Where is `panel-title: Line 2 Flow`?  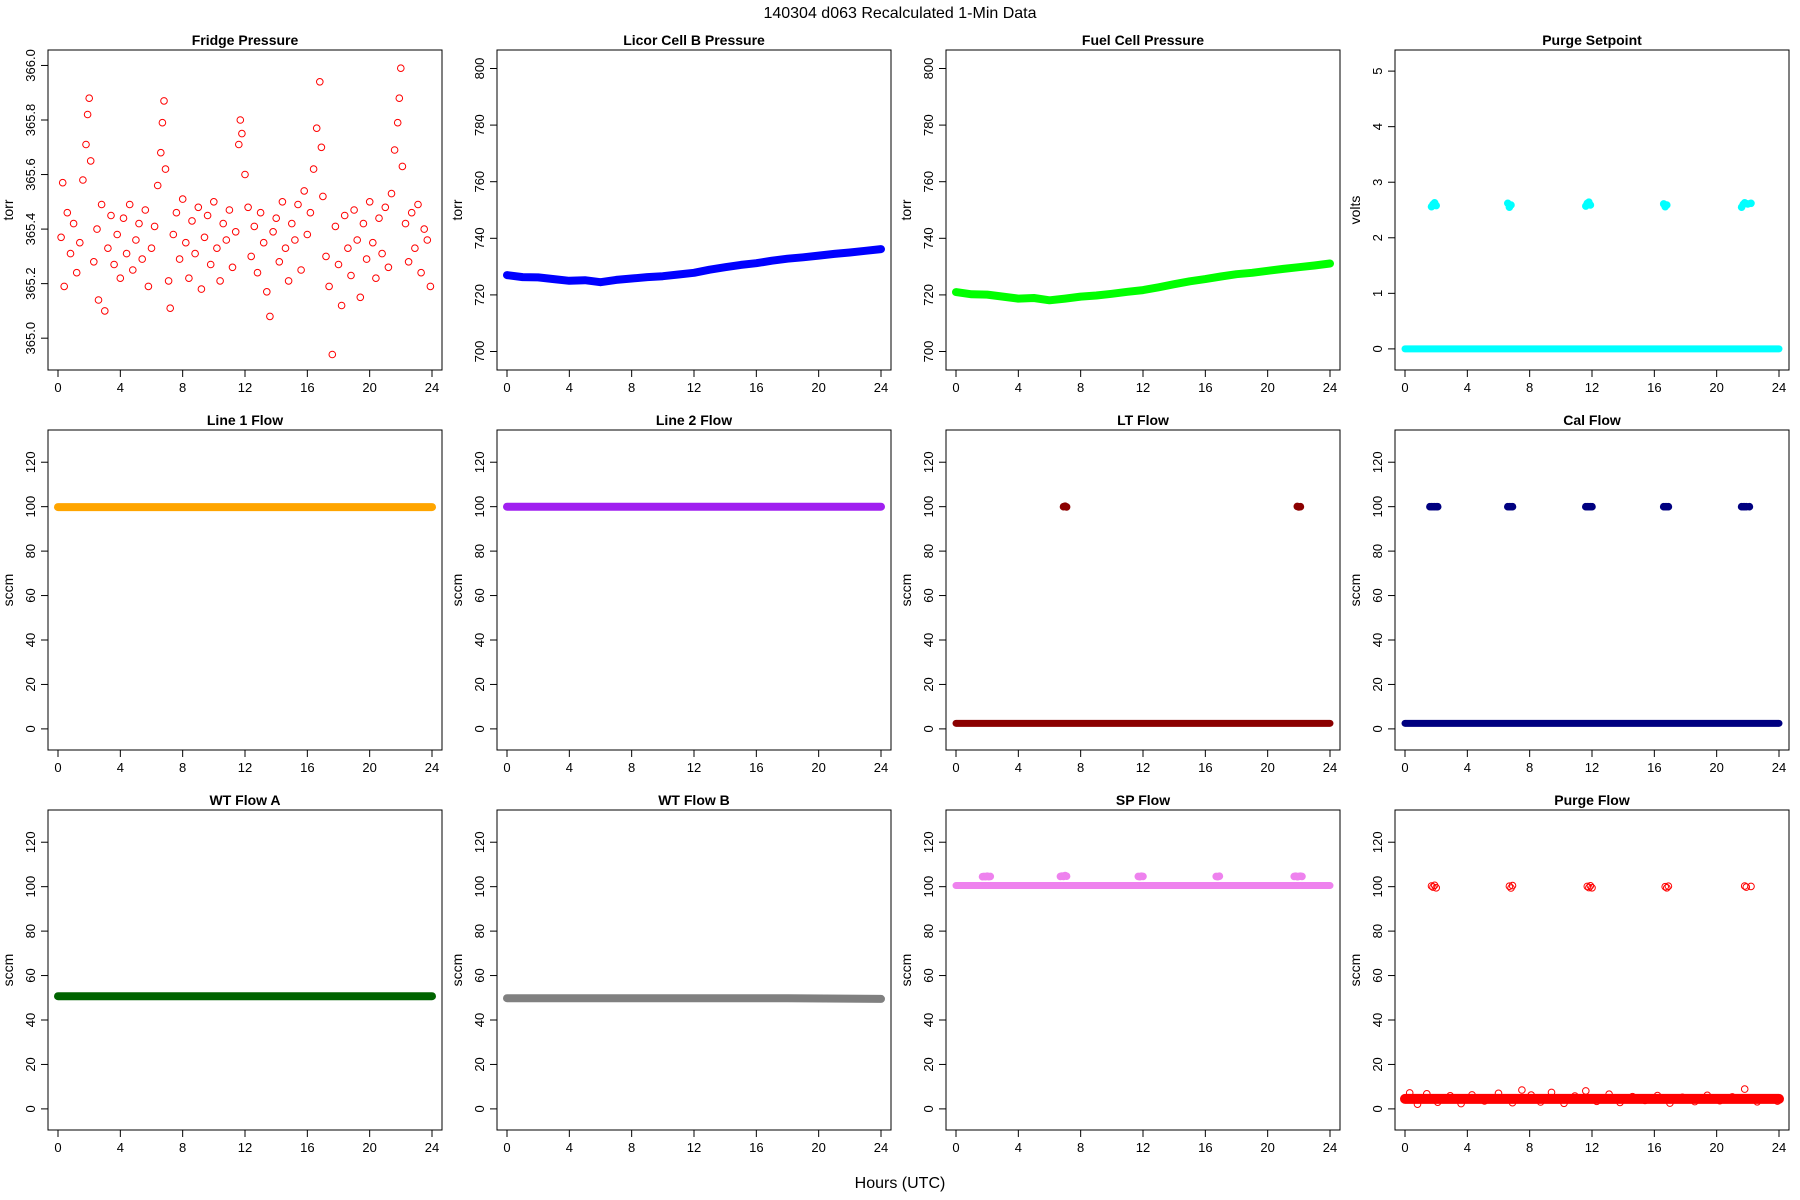 panel-title: Line 2 Flow is located at coordinates (694, 420).